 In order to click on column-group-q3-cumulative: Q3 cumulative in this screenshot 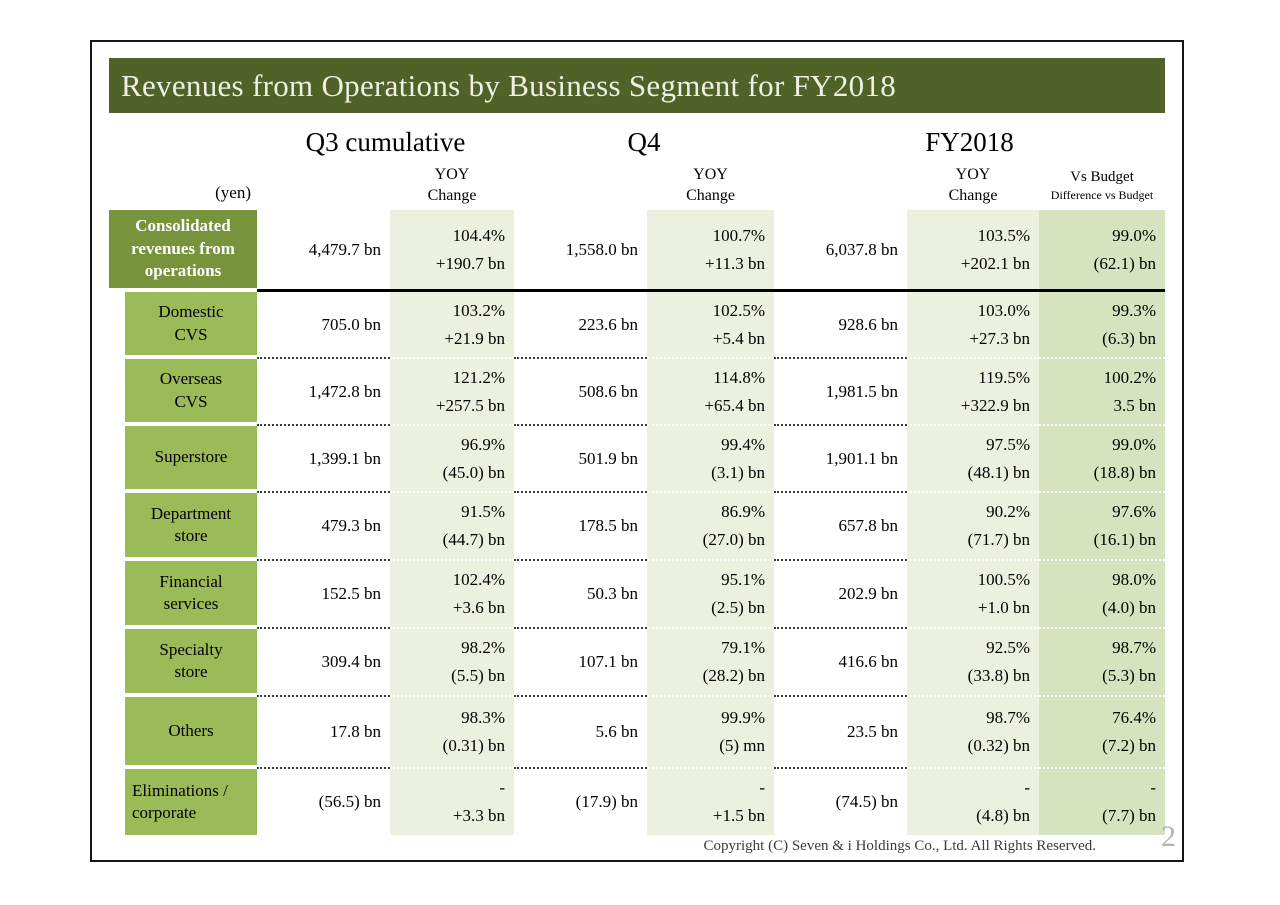, I will do `click(385, 141)`.